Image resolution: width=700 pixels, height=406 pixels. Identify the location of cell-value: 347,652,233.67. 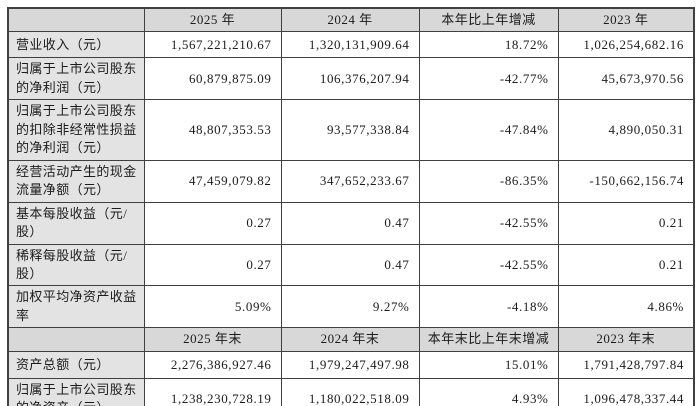
(350, 181).